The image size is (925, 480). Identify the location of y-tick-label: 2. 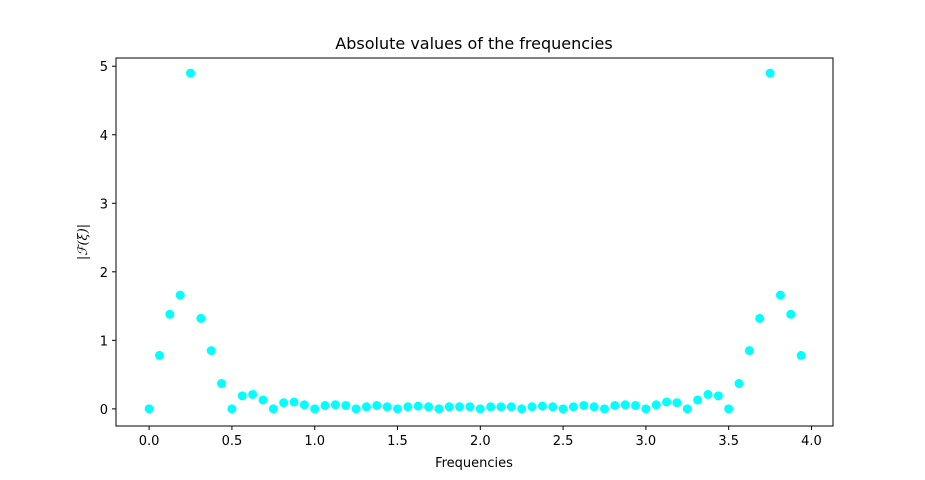
(104, 273).